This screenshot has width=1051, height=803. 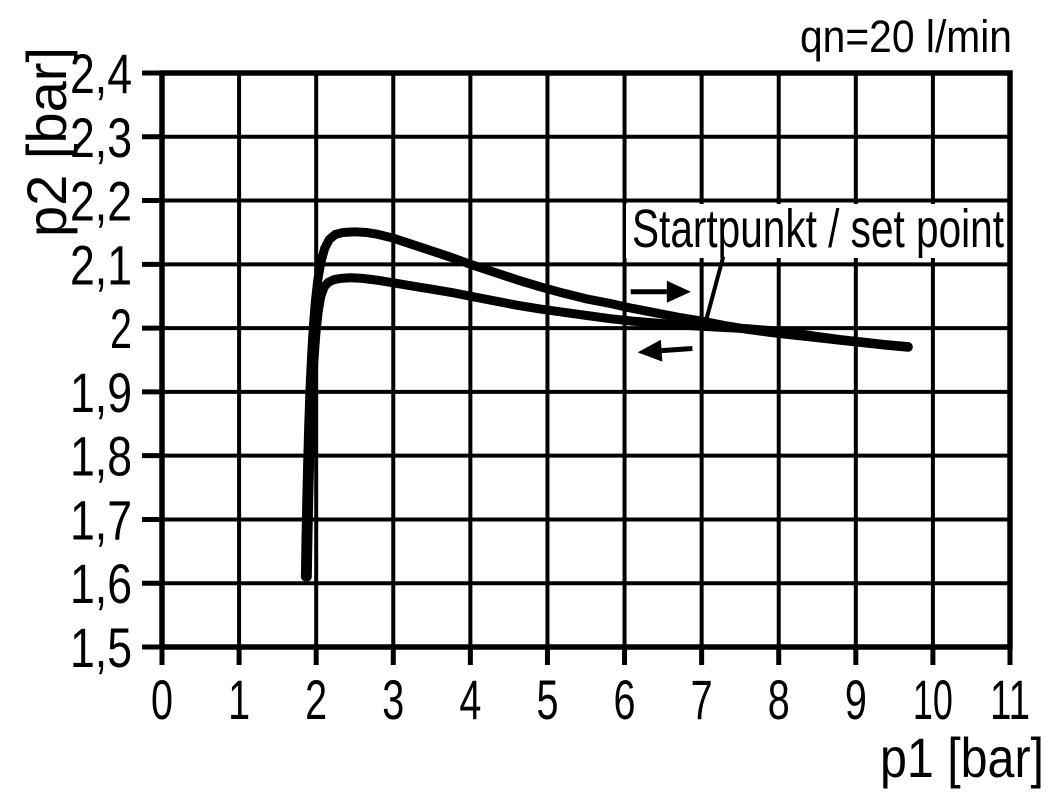 What do you see at coordinates (121, 328) in the screenshot?
I see `y-tick-label: 2` at bounding box center [121, 328].